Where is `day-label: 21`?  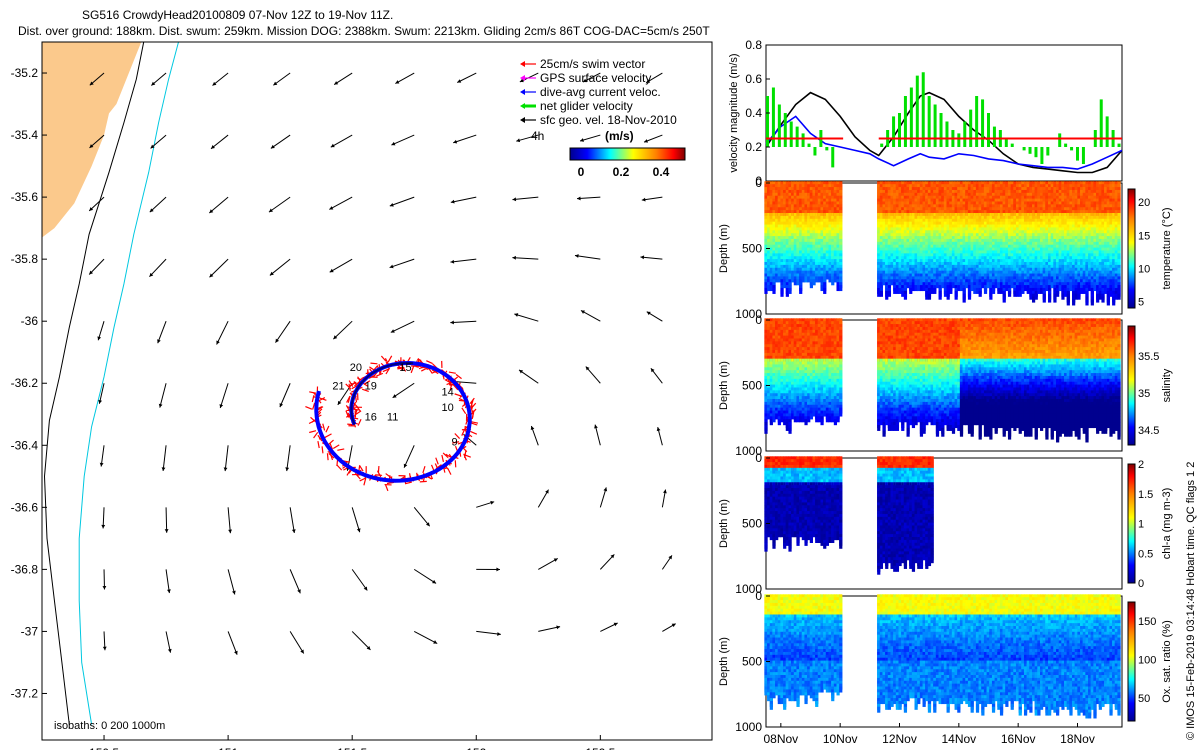 day-label: 21 is located at coordinates (338, 386).